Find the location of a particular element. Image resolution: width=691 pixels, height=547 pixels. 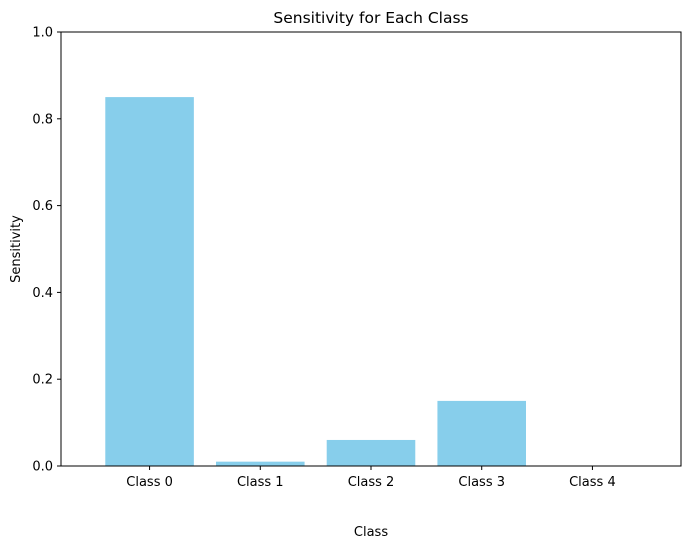

x-tick-label: Class 3 is located at coordinates (481, 482).